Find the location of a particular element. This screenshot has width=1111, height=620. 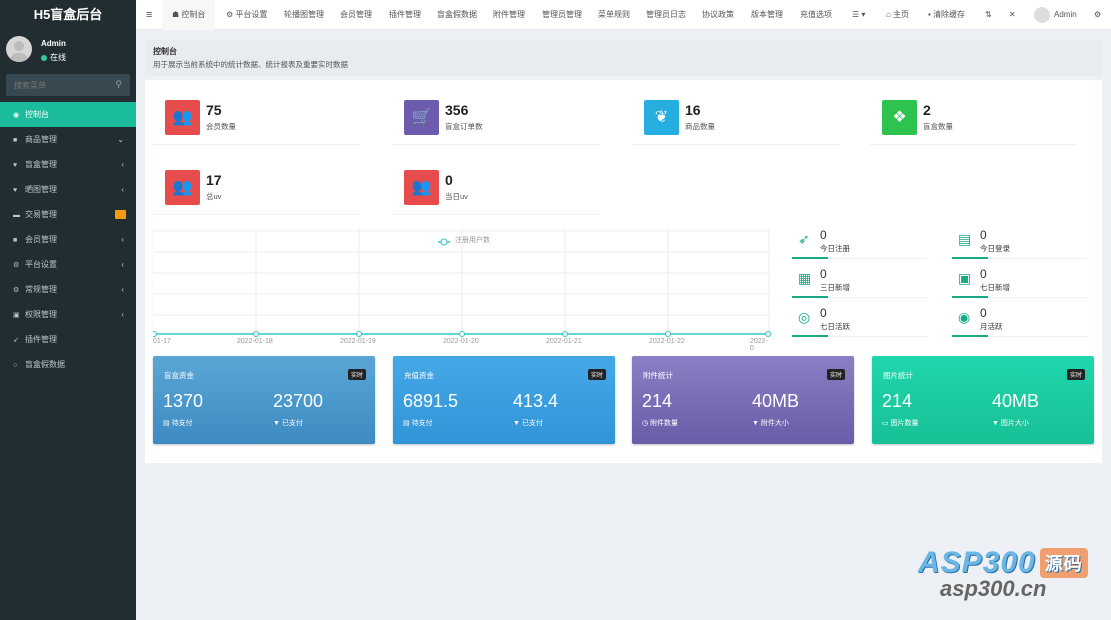

home-link: ⌂ 主页 is located at coordinates (898, 14).